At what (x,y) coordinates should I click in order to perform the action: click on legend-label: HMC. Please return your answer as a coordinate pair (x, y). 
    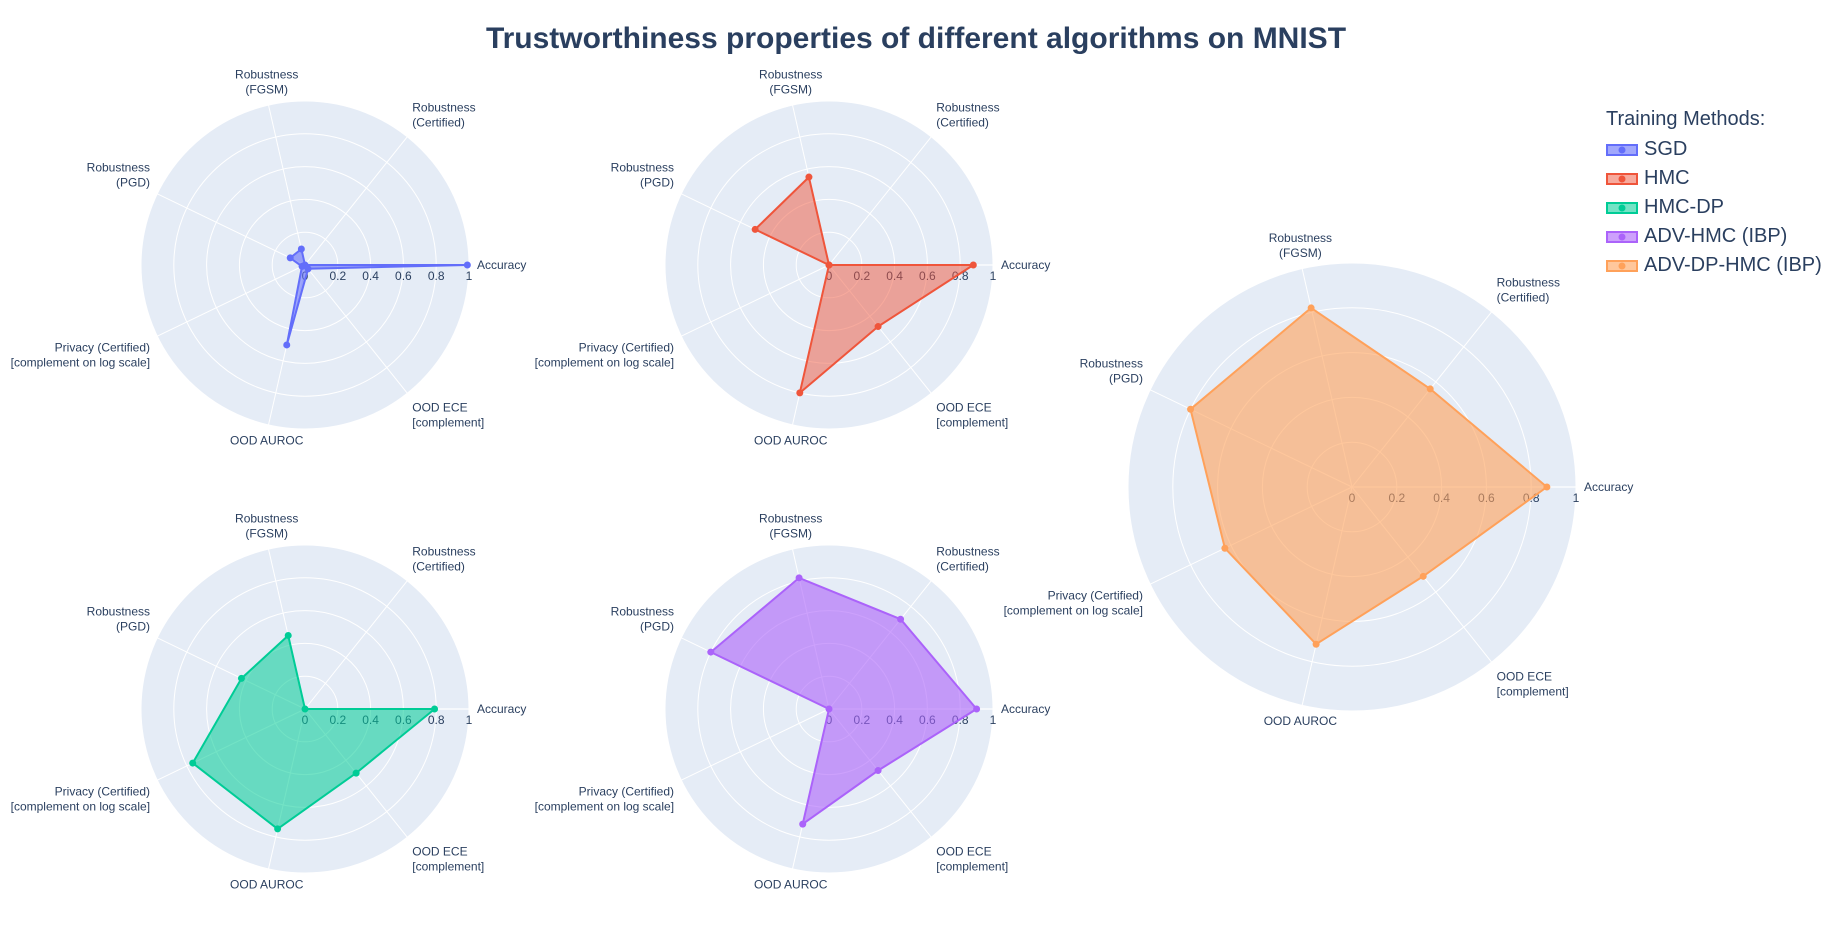
    Looking at the image, I should click on (1667, 178).